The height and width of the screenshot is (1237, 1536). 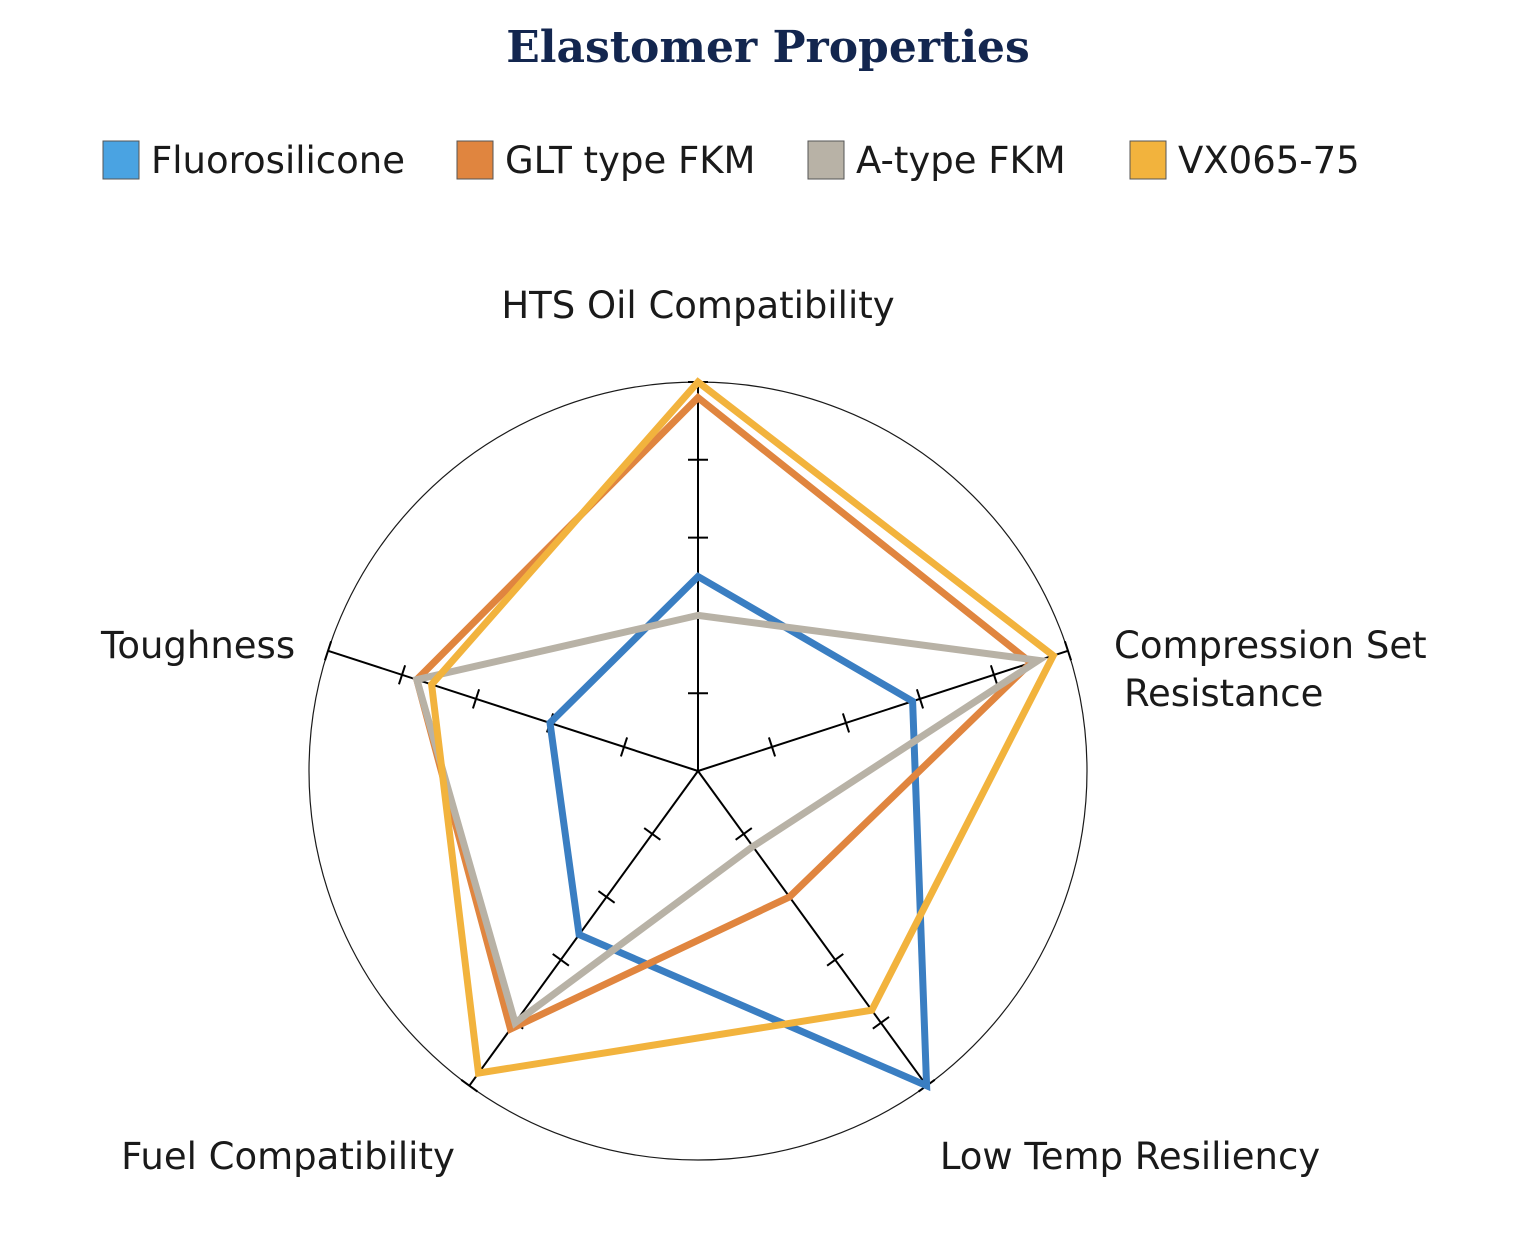 I want to click on legend-label: Fluorosilicone, so click(x=278, y=160).